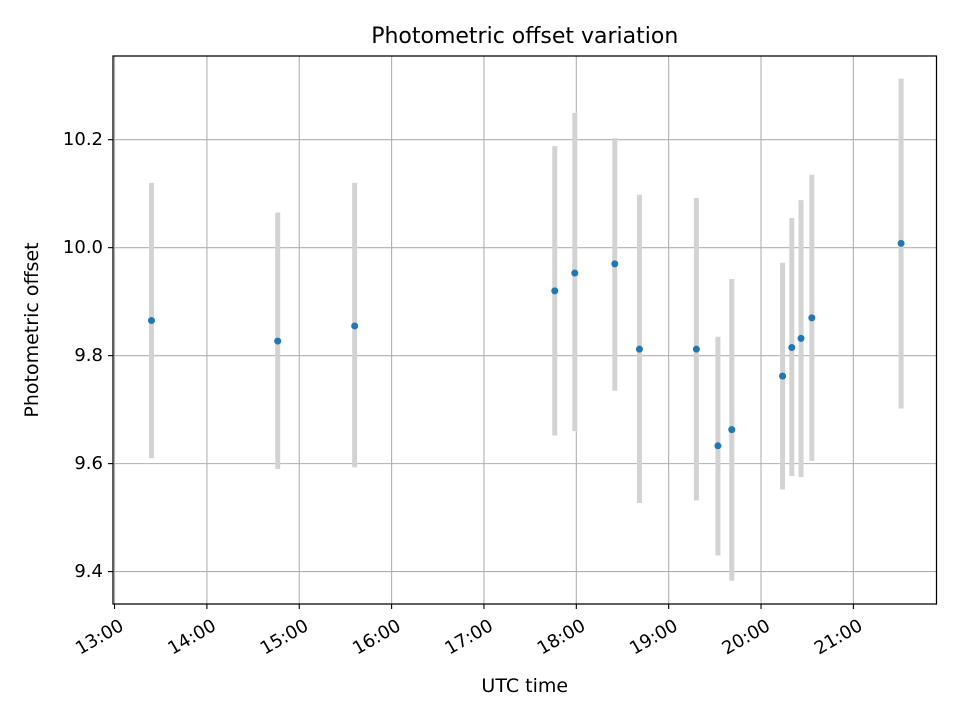 The image size is (960, 720). What do you see at coordinates (524, 686) in the screenshot?
I see `x-axis-label: UTC time` at bounding box center [524, 686].